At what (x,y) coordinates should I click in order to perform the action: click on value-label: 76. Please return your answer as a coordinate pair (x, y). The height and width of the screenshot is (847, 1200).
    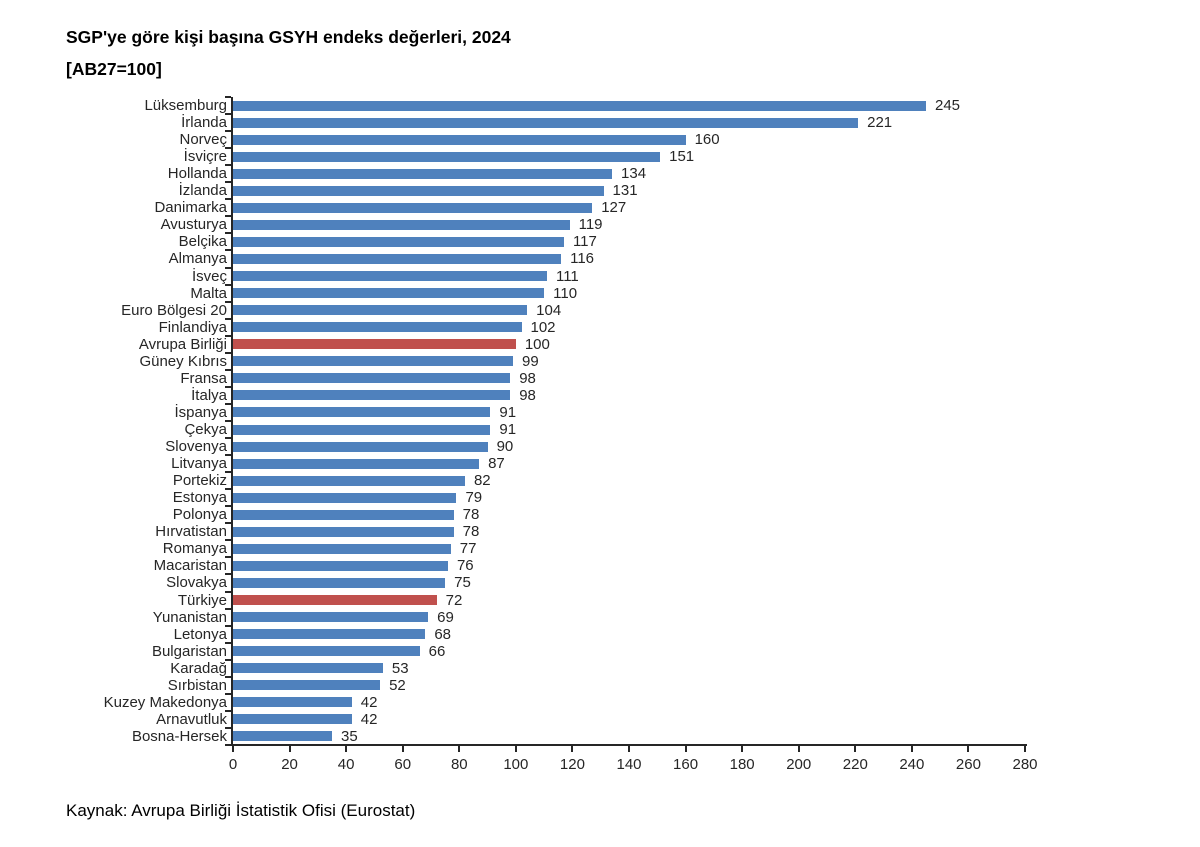
    Looking at the image, I should click on (465, 566).